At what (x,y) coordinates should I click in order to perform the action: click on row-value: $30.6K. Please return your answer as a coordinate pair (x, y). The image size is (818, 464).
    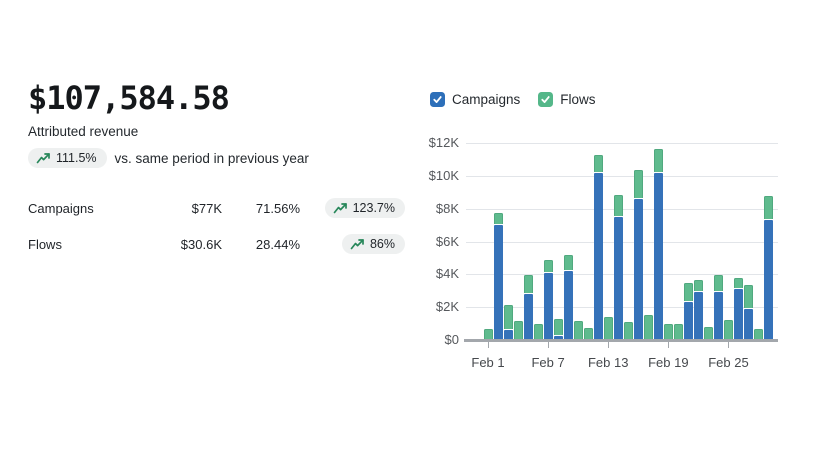
    Looking at the image, I should click on (201, 244).